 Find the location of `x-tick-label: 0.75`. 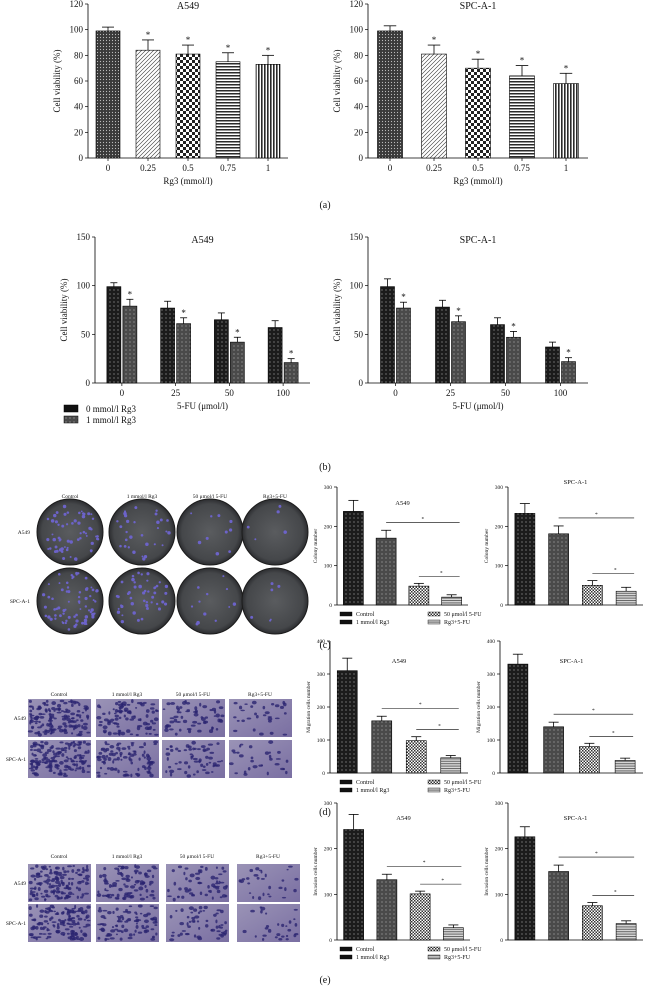

x-tick-label: 0.75 is located at coordinates (228, 168).